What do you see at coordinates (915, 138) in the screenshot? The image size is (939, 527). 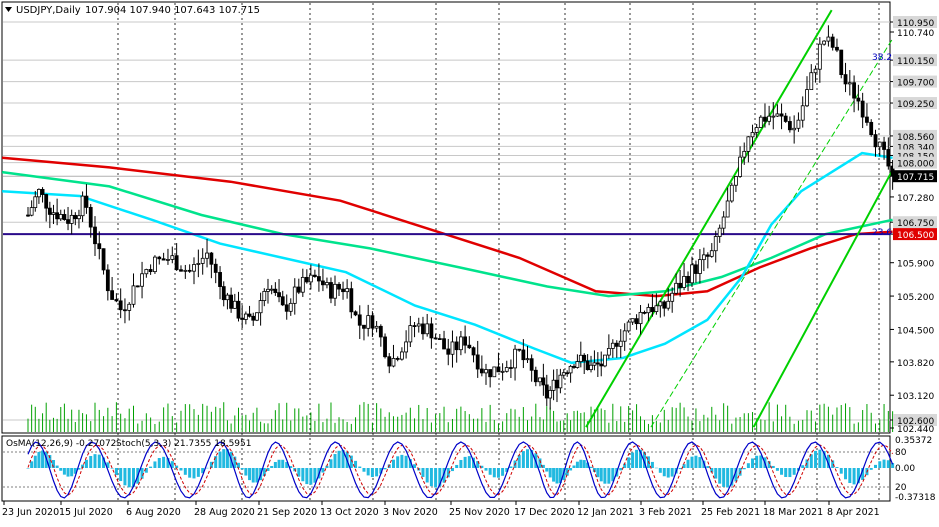 I see `price-tick-label: 108.560` at bounding box center [915, 138].